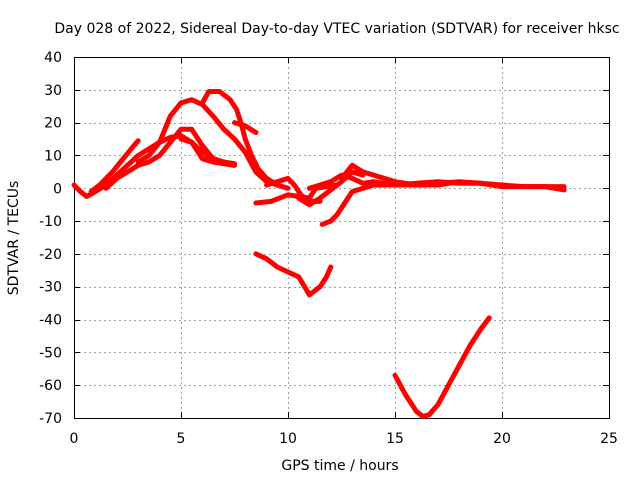 The width and height of the screenshot is (640, 480). I want to click on x-tick-label: 10, so click(288, 439).